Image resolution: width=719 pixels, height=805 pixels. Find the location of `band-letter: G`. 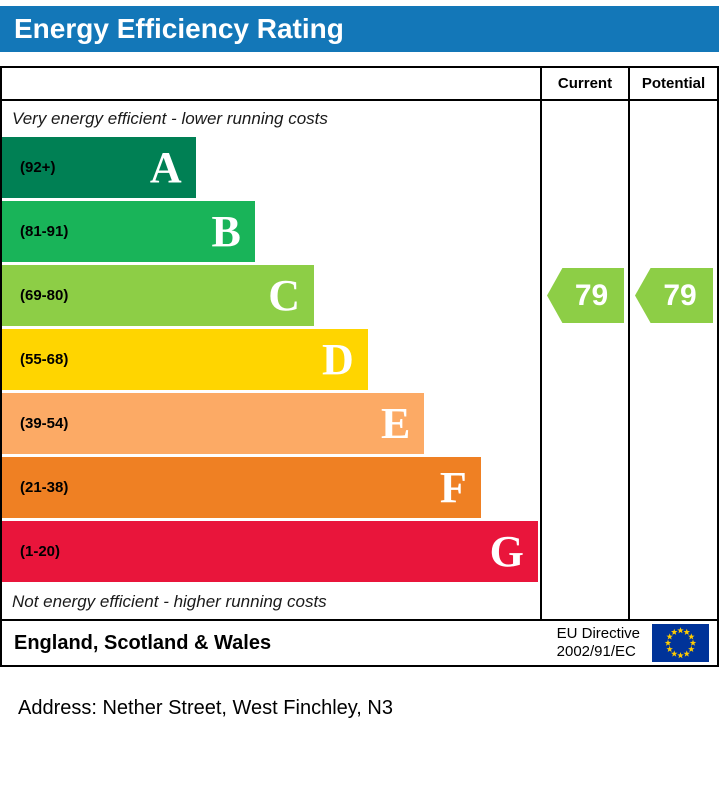

band-letter: G is located at coordinates (506, 551).